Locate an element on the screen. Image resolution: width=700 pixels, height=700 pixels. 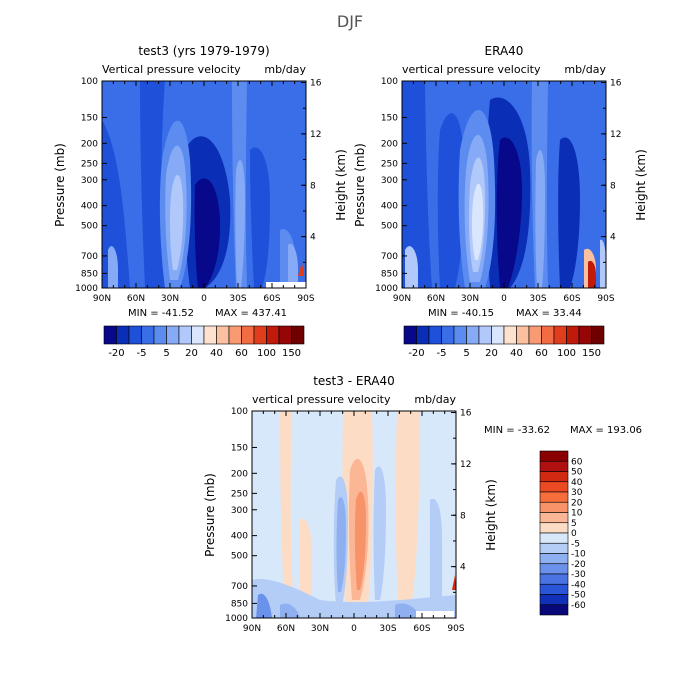
panel-model-ylabel: Pressure (mb) is located at coordinates (60, 185).